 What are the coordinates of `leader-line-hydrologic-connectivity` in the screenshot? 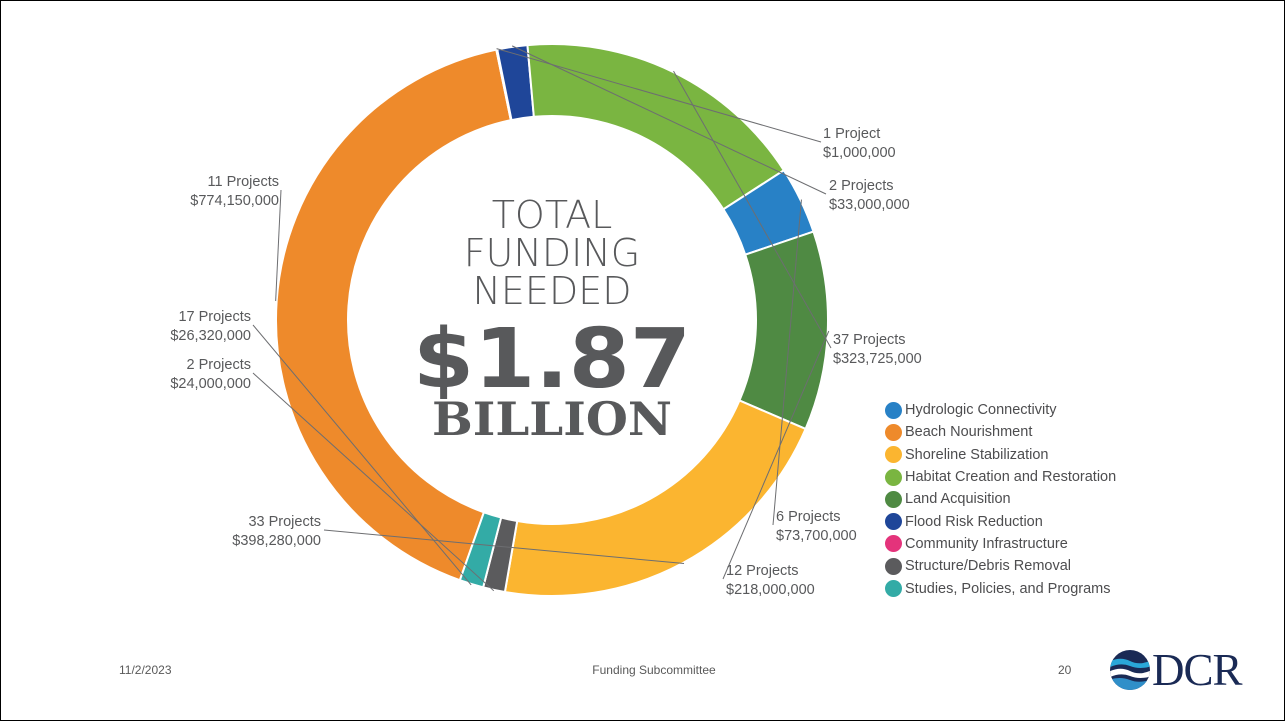 It's located at (787, 362).